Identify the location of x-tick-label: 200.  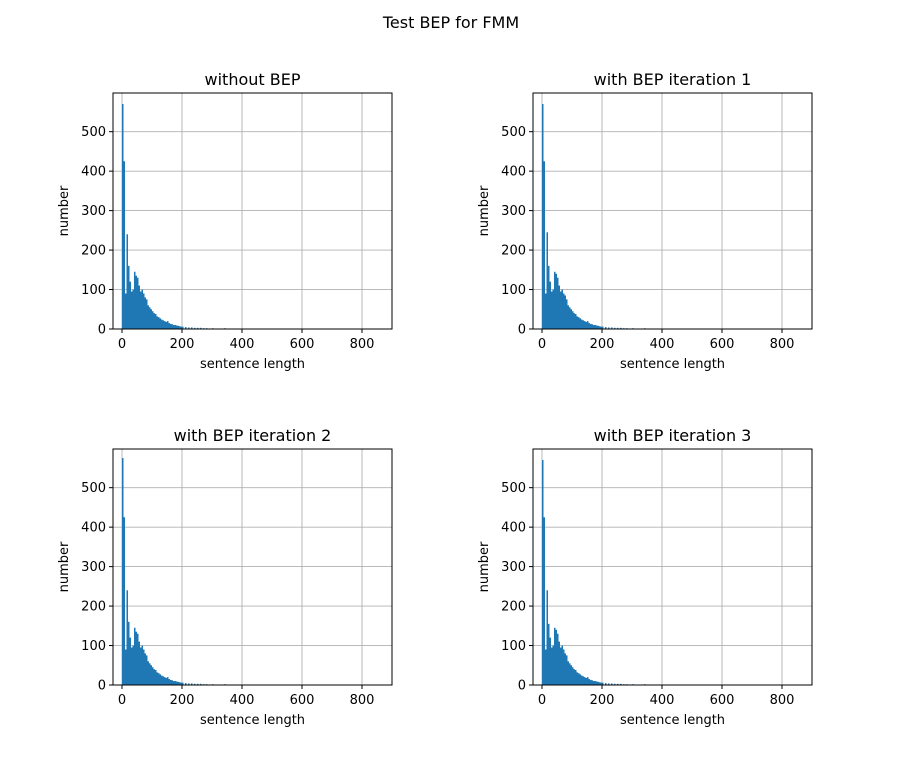
(182, 344).